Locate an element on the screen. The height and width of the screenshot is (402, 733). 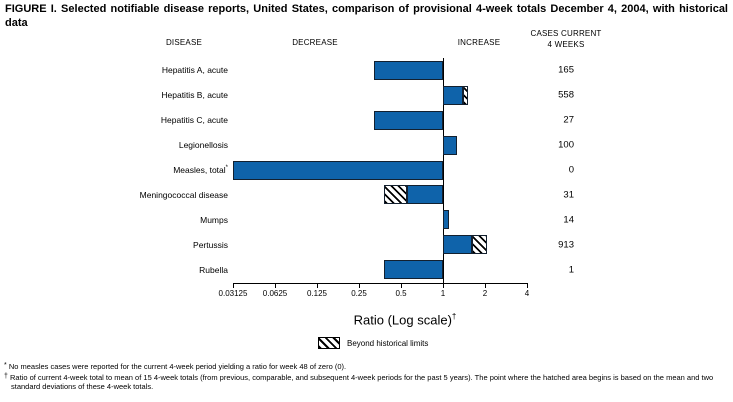
chart-row: Legionellosis 100 is located at coordinates (366, 145).